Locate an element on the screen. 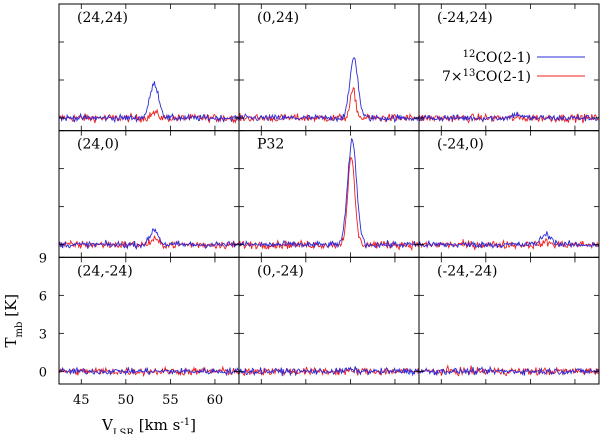 The width and height of the screenshot is (600, 434). panel-6: (24,-24) 0 3 6 9 45 50 55 60 is located at coordinates (139, 329).